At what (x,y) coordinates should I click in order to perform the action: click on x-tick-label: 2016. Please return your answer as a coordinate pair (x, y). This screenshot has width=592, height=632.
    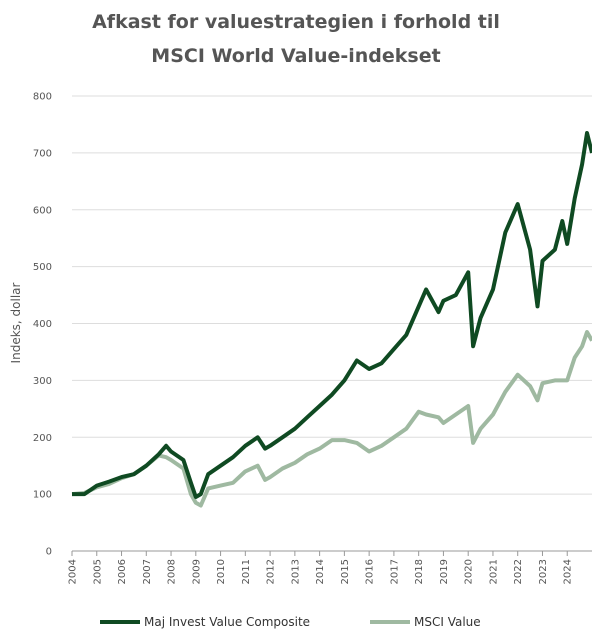
    Looking at the image, I should click on (370, 571).